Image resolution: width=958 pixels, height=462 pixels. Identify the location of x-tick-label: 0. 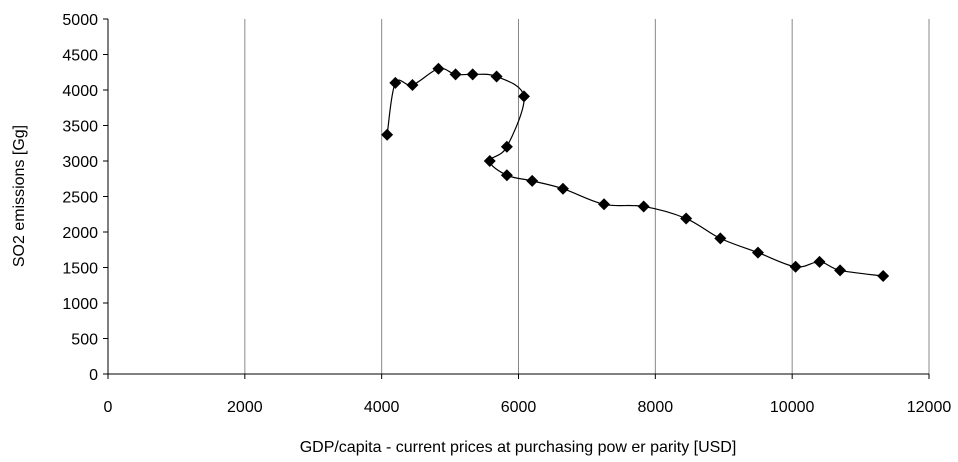
(108, 407).